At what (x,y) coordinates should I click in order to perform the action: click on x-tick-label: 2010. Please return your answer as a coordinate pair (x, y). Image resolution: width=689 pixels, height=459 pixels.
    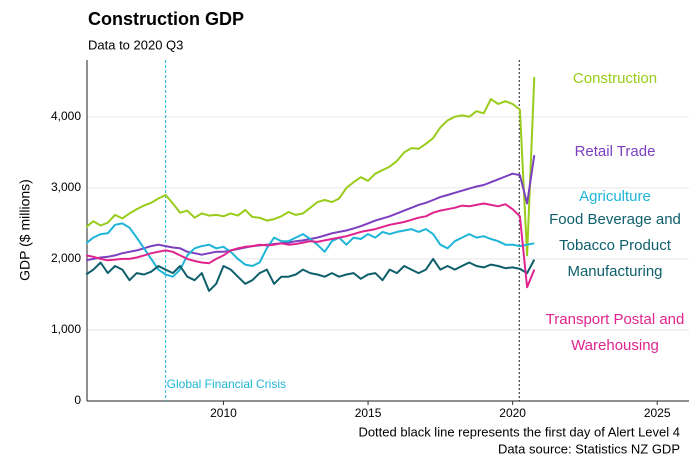
    Looking at the image, I should click on (223, 413).